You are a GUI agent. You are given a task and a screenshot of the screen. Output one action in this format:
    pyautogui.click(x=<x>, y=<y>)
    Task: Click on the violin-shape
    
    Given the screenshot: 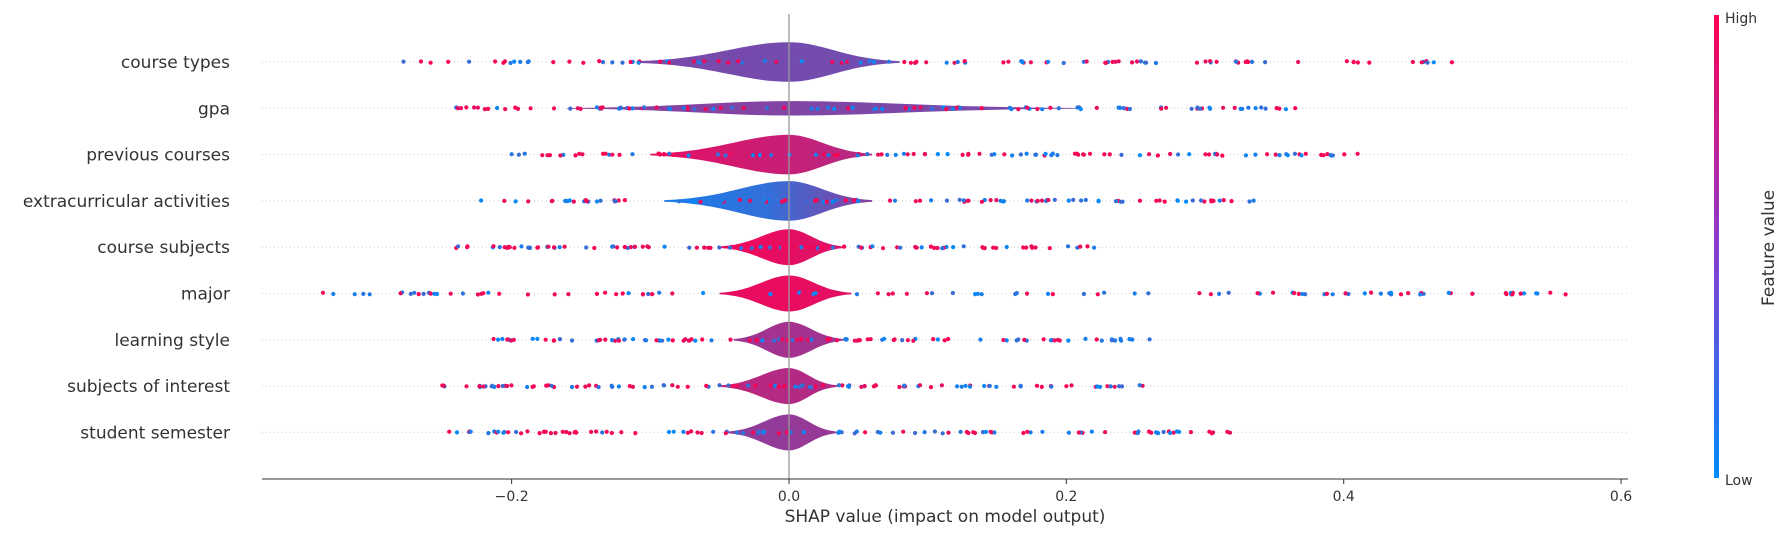 What is the action you would take?
    pyautogui.click(x=782, y=432)
    